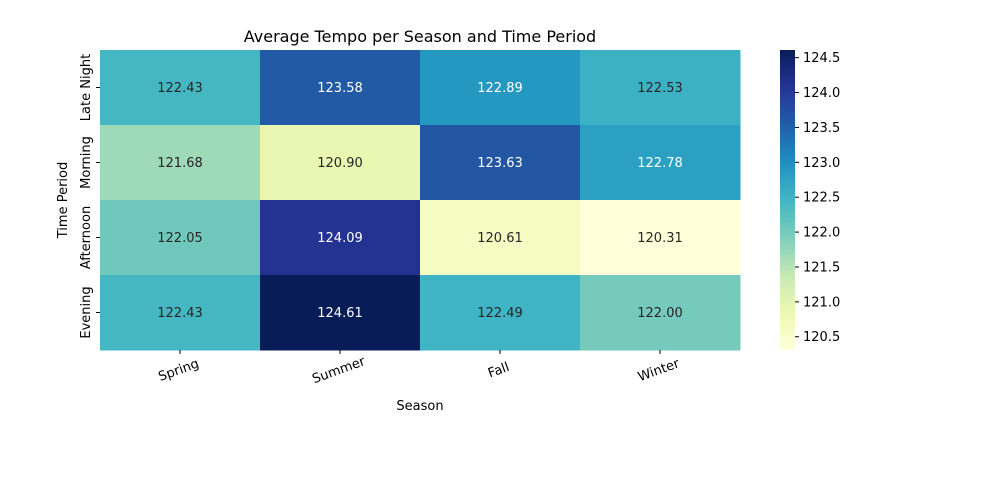  I want to click on chart-title: Average Tempo per Season and Time Period, so click(420, 36).